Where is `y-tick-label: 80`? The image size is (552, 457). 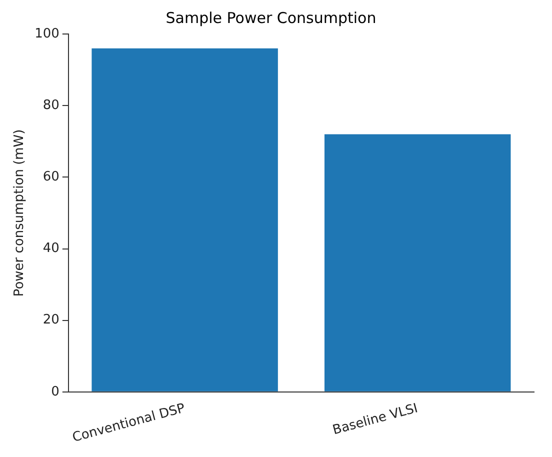
y-tick-label: 80 is located at coordinates (51, 105).